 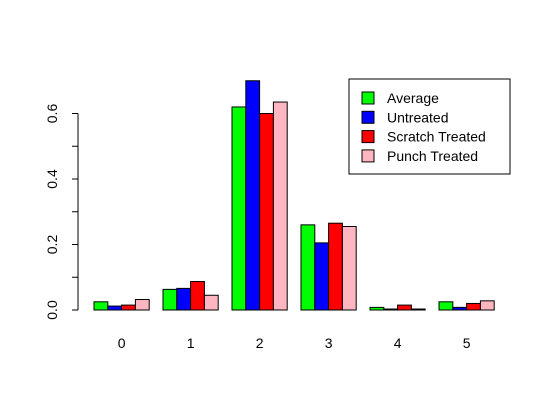 I want to click on y-tick-label: 0.2, so click(x=52, y=245).